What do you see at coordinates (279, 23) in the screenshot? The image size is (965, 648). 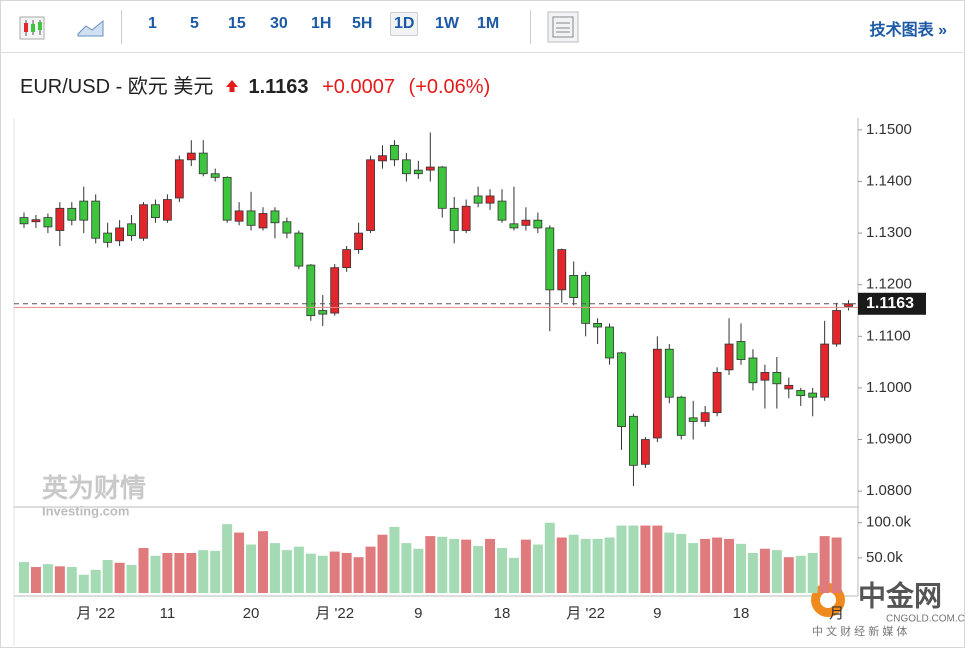 I see `interval-button: 30` at bounding box center [279, 23].